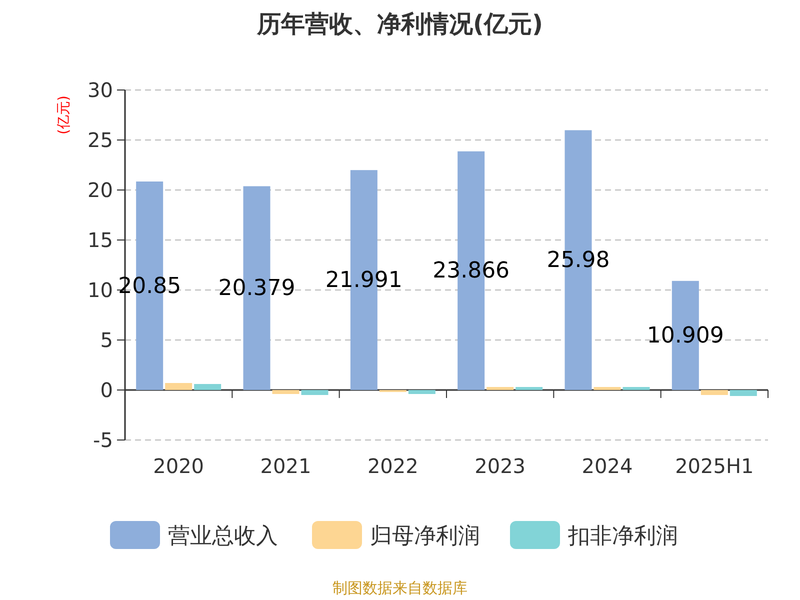 This screenshot has height=600, width=800. Describe the element at coordinates (100, 290) in the screenshot. I see `y-tick-label: 10` at that location.